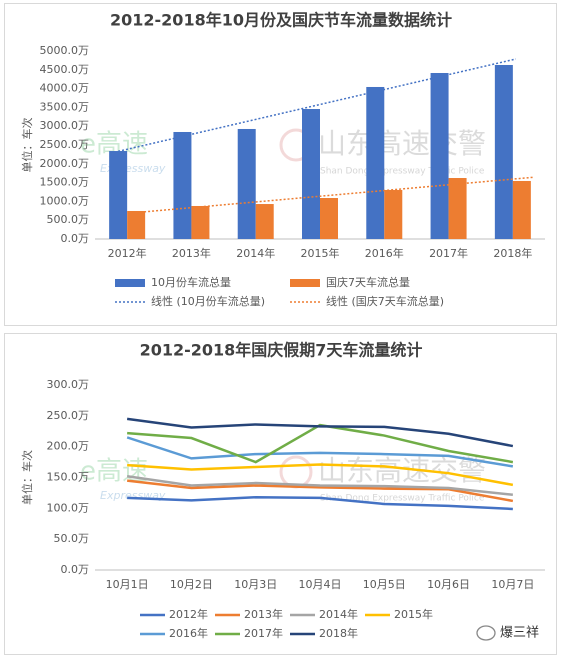  What do you see at coordinates (338, 614) in the screenshot?
I see `legend-label: 2014年` at bounding box center [338, 614].